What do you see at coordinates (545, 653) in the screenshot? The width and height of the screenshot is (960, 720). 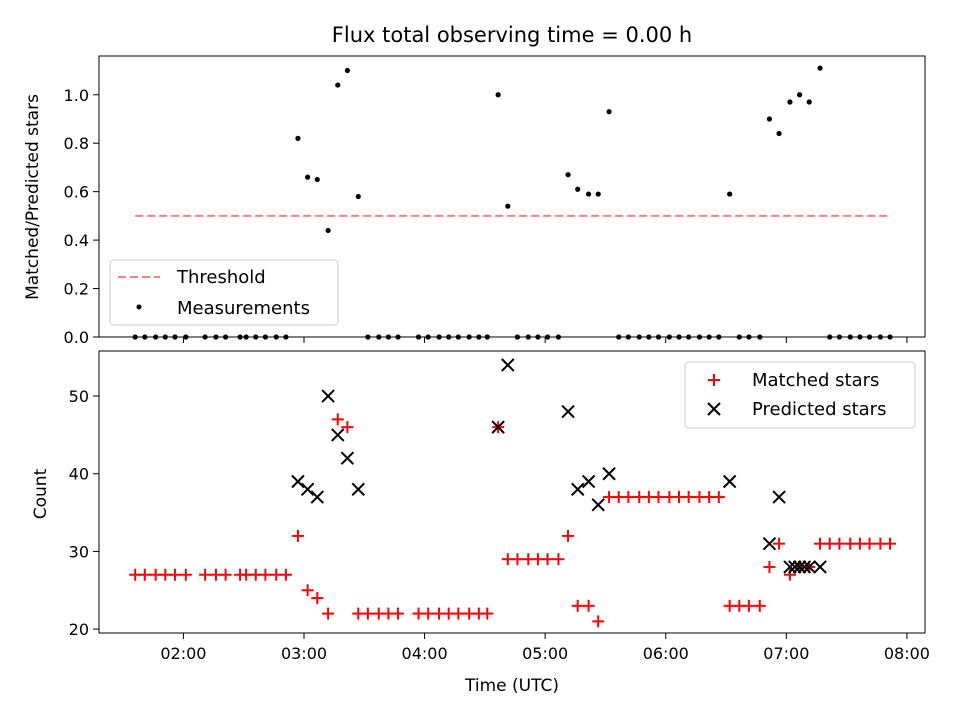 I see `count-x-tick-label: 05:00` at bounding box center [545, 653].